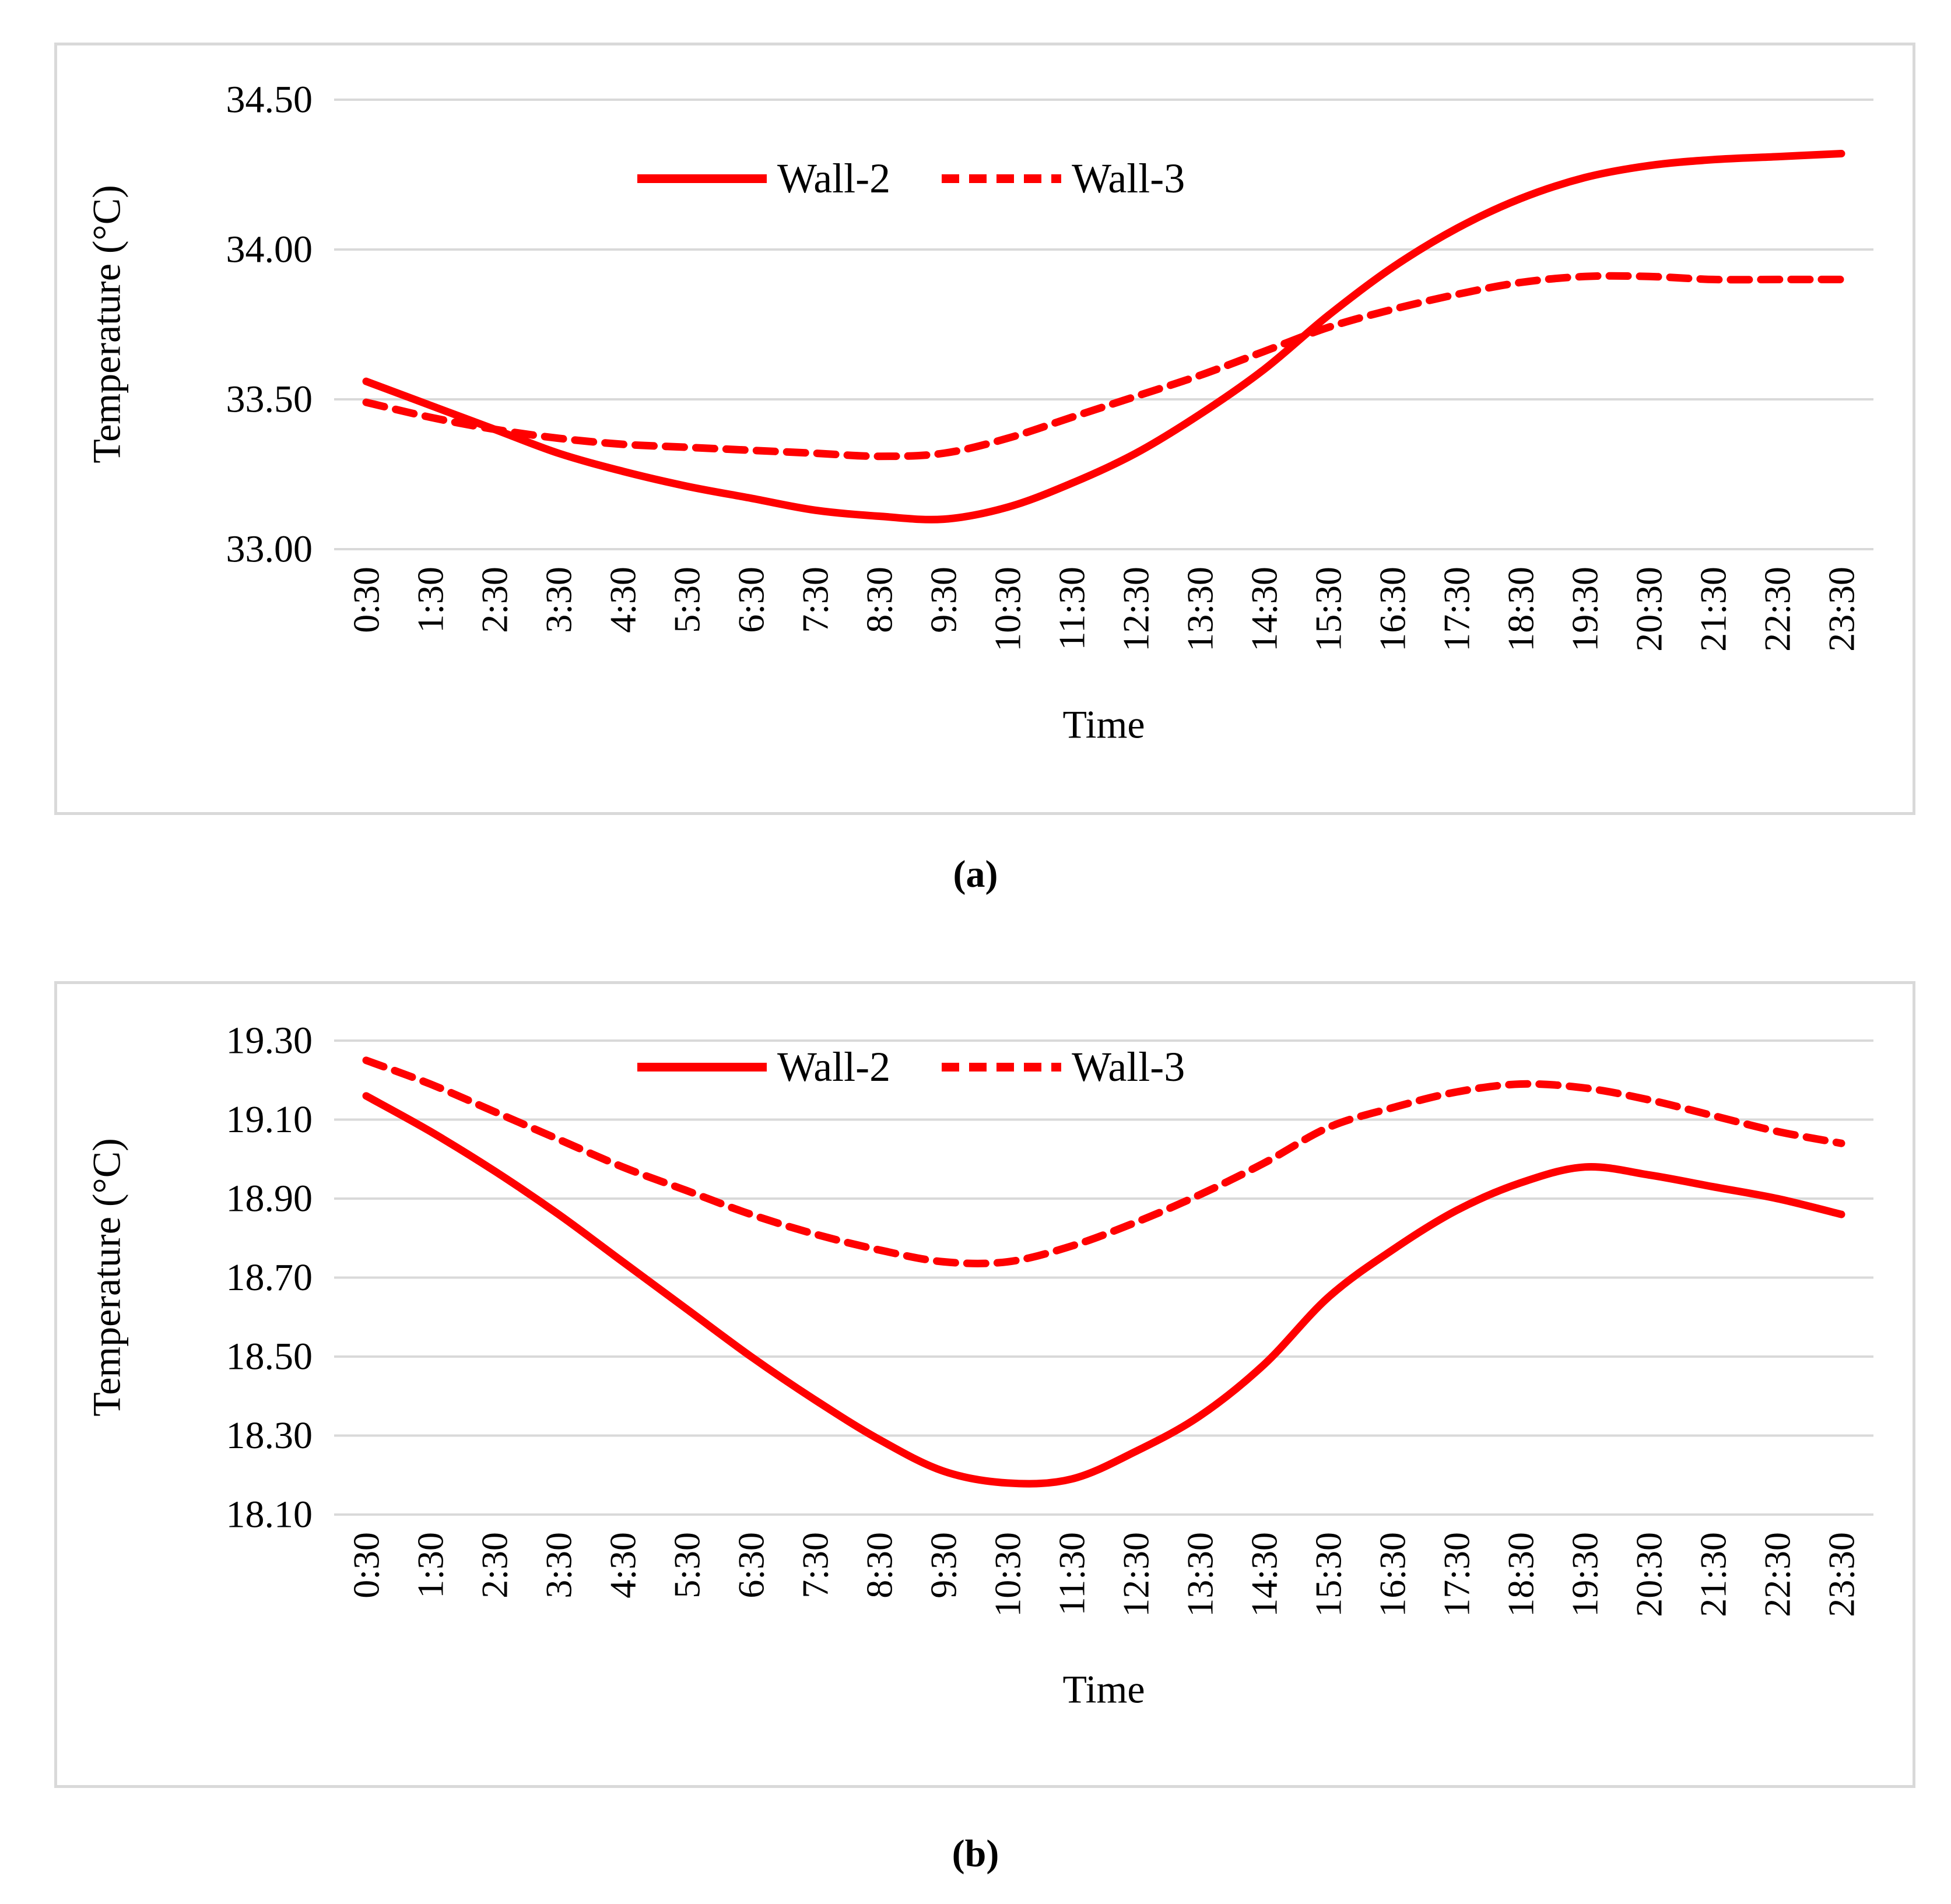 Image resolution: width=1951 pixels, height=1904 pixels. Describe the element at coordinates (269, 549) in the screenshot. I see `y-tick-label: 33.00` at that location.